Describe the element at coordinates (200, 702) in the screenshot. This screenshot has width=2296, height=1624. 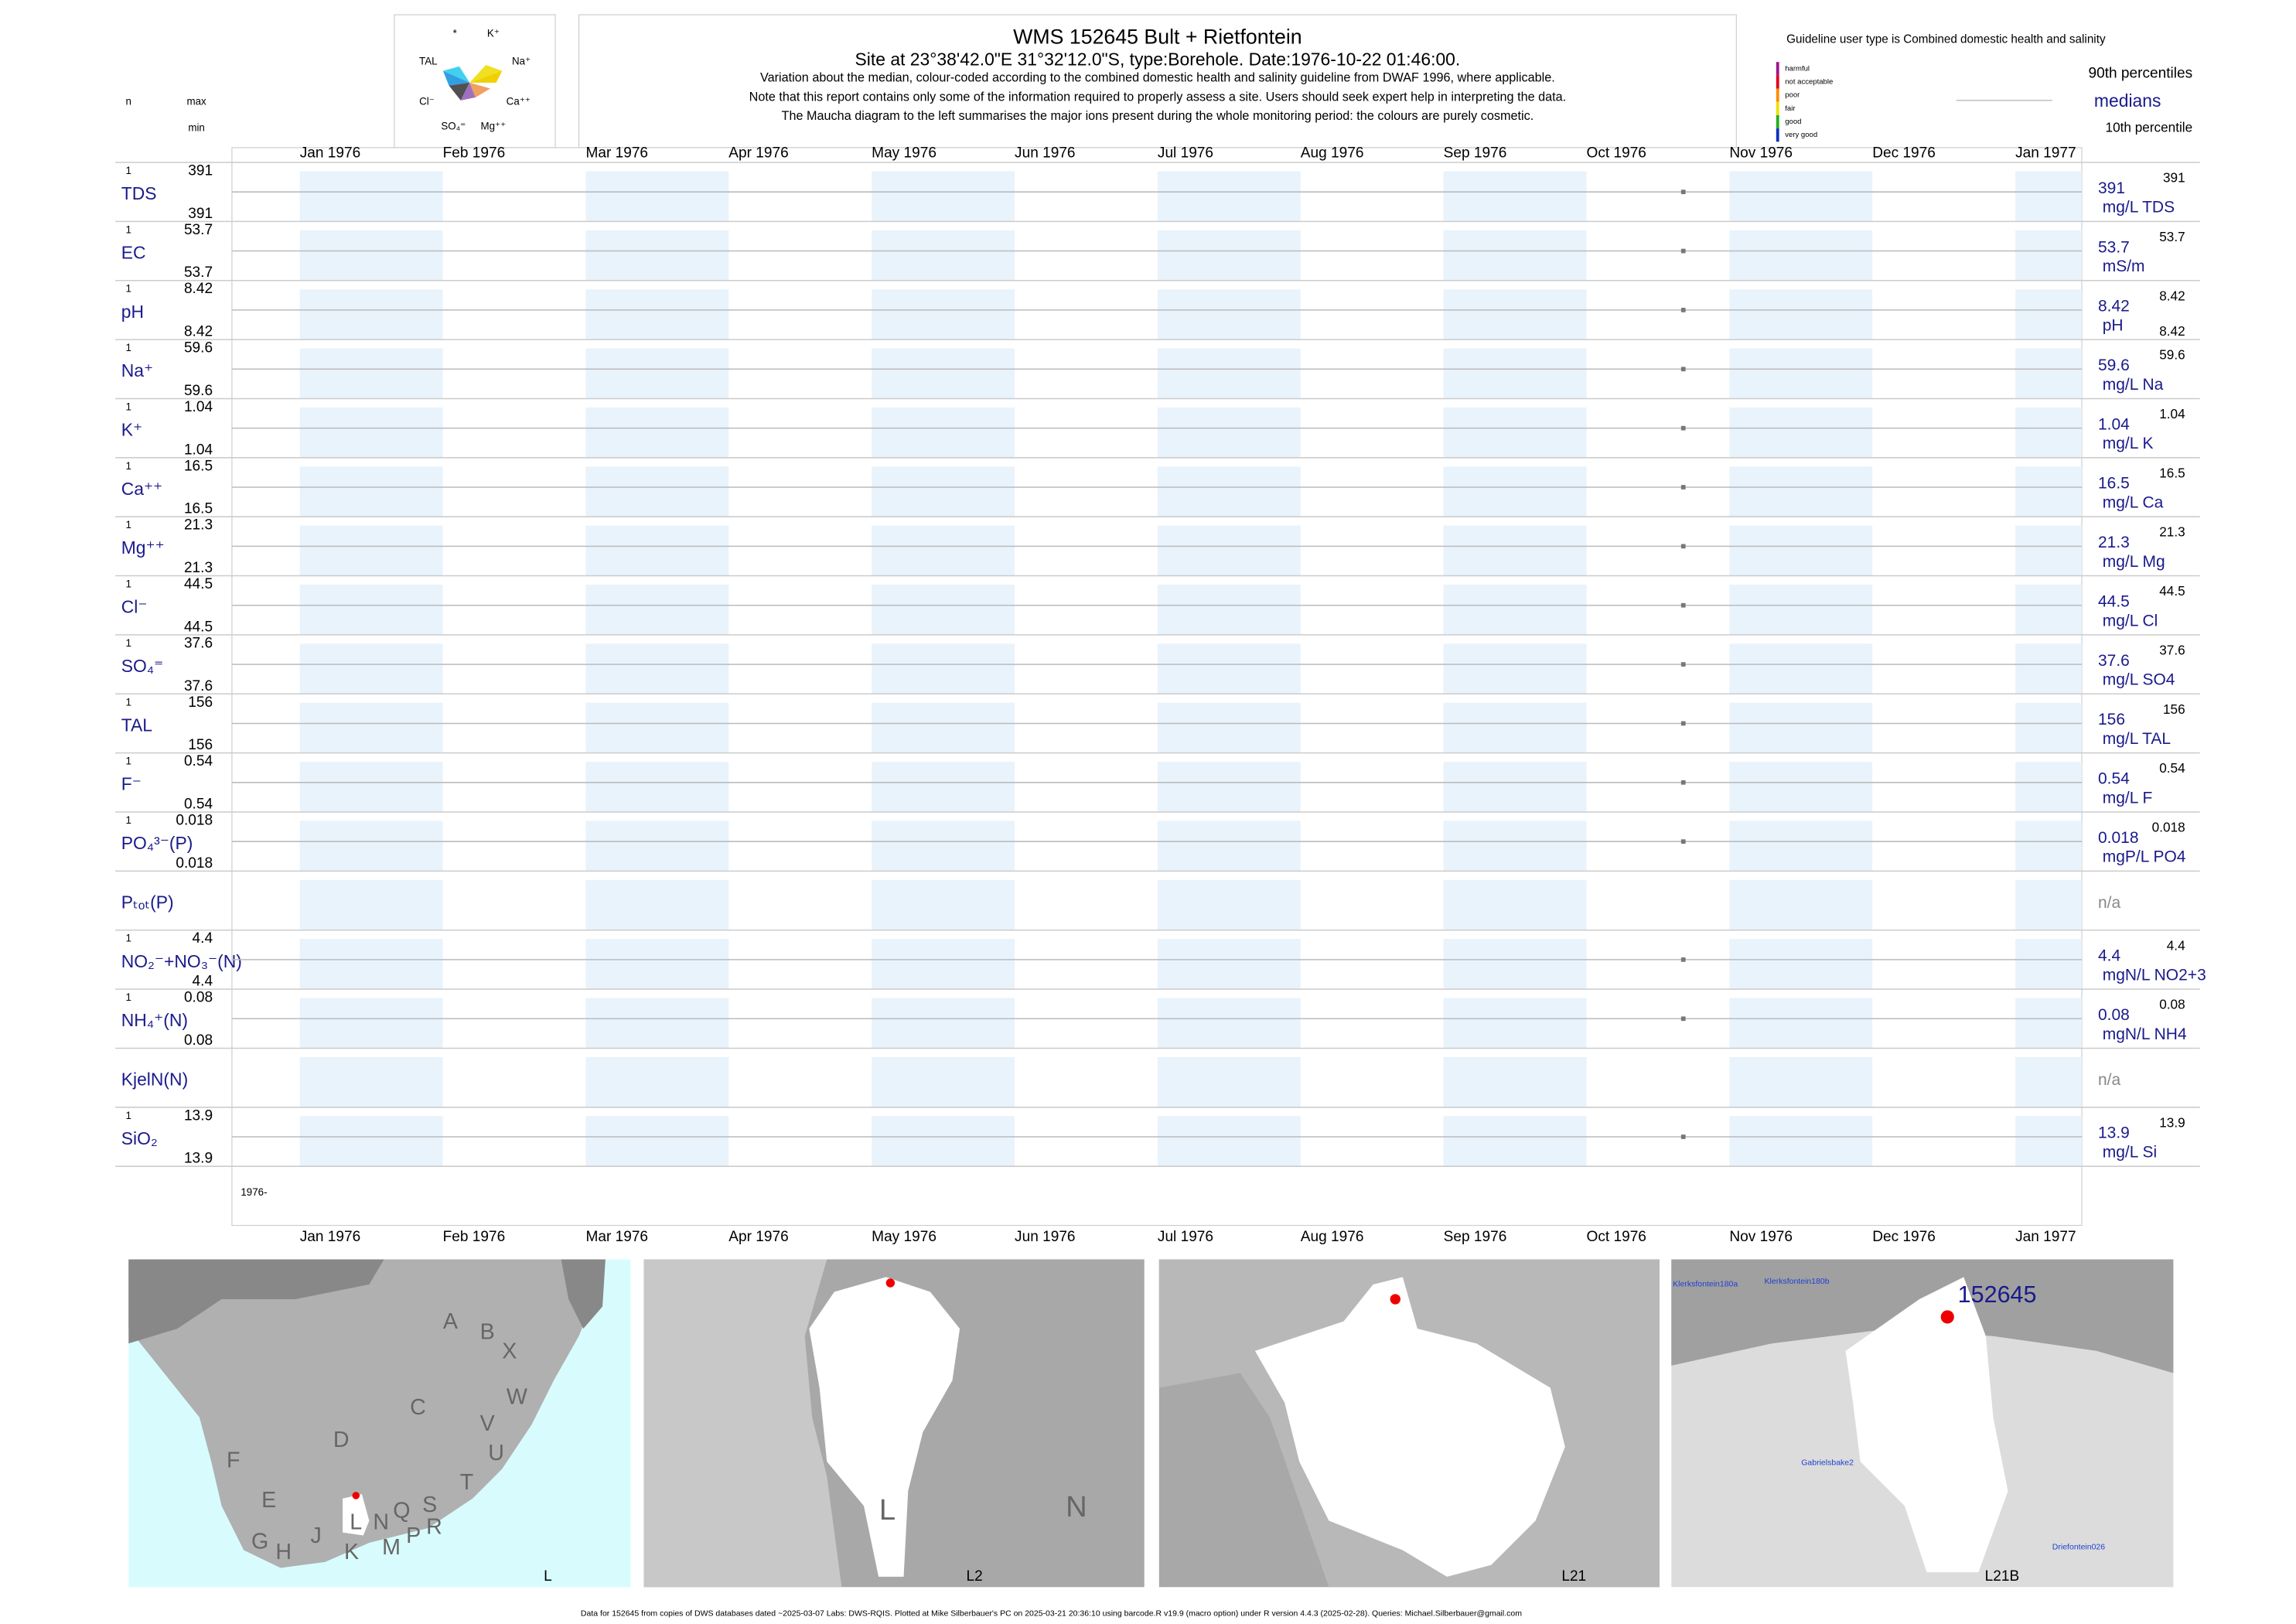
I see `max-value: 156` at that location.